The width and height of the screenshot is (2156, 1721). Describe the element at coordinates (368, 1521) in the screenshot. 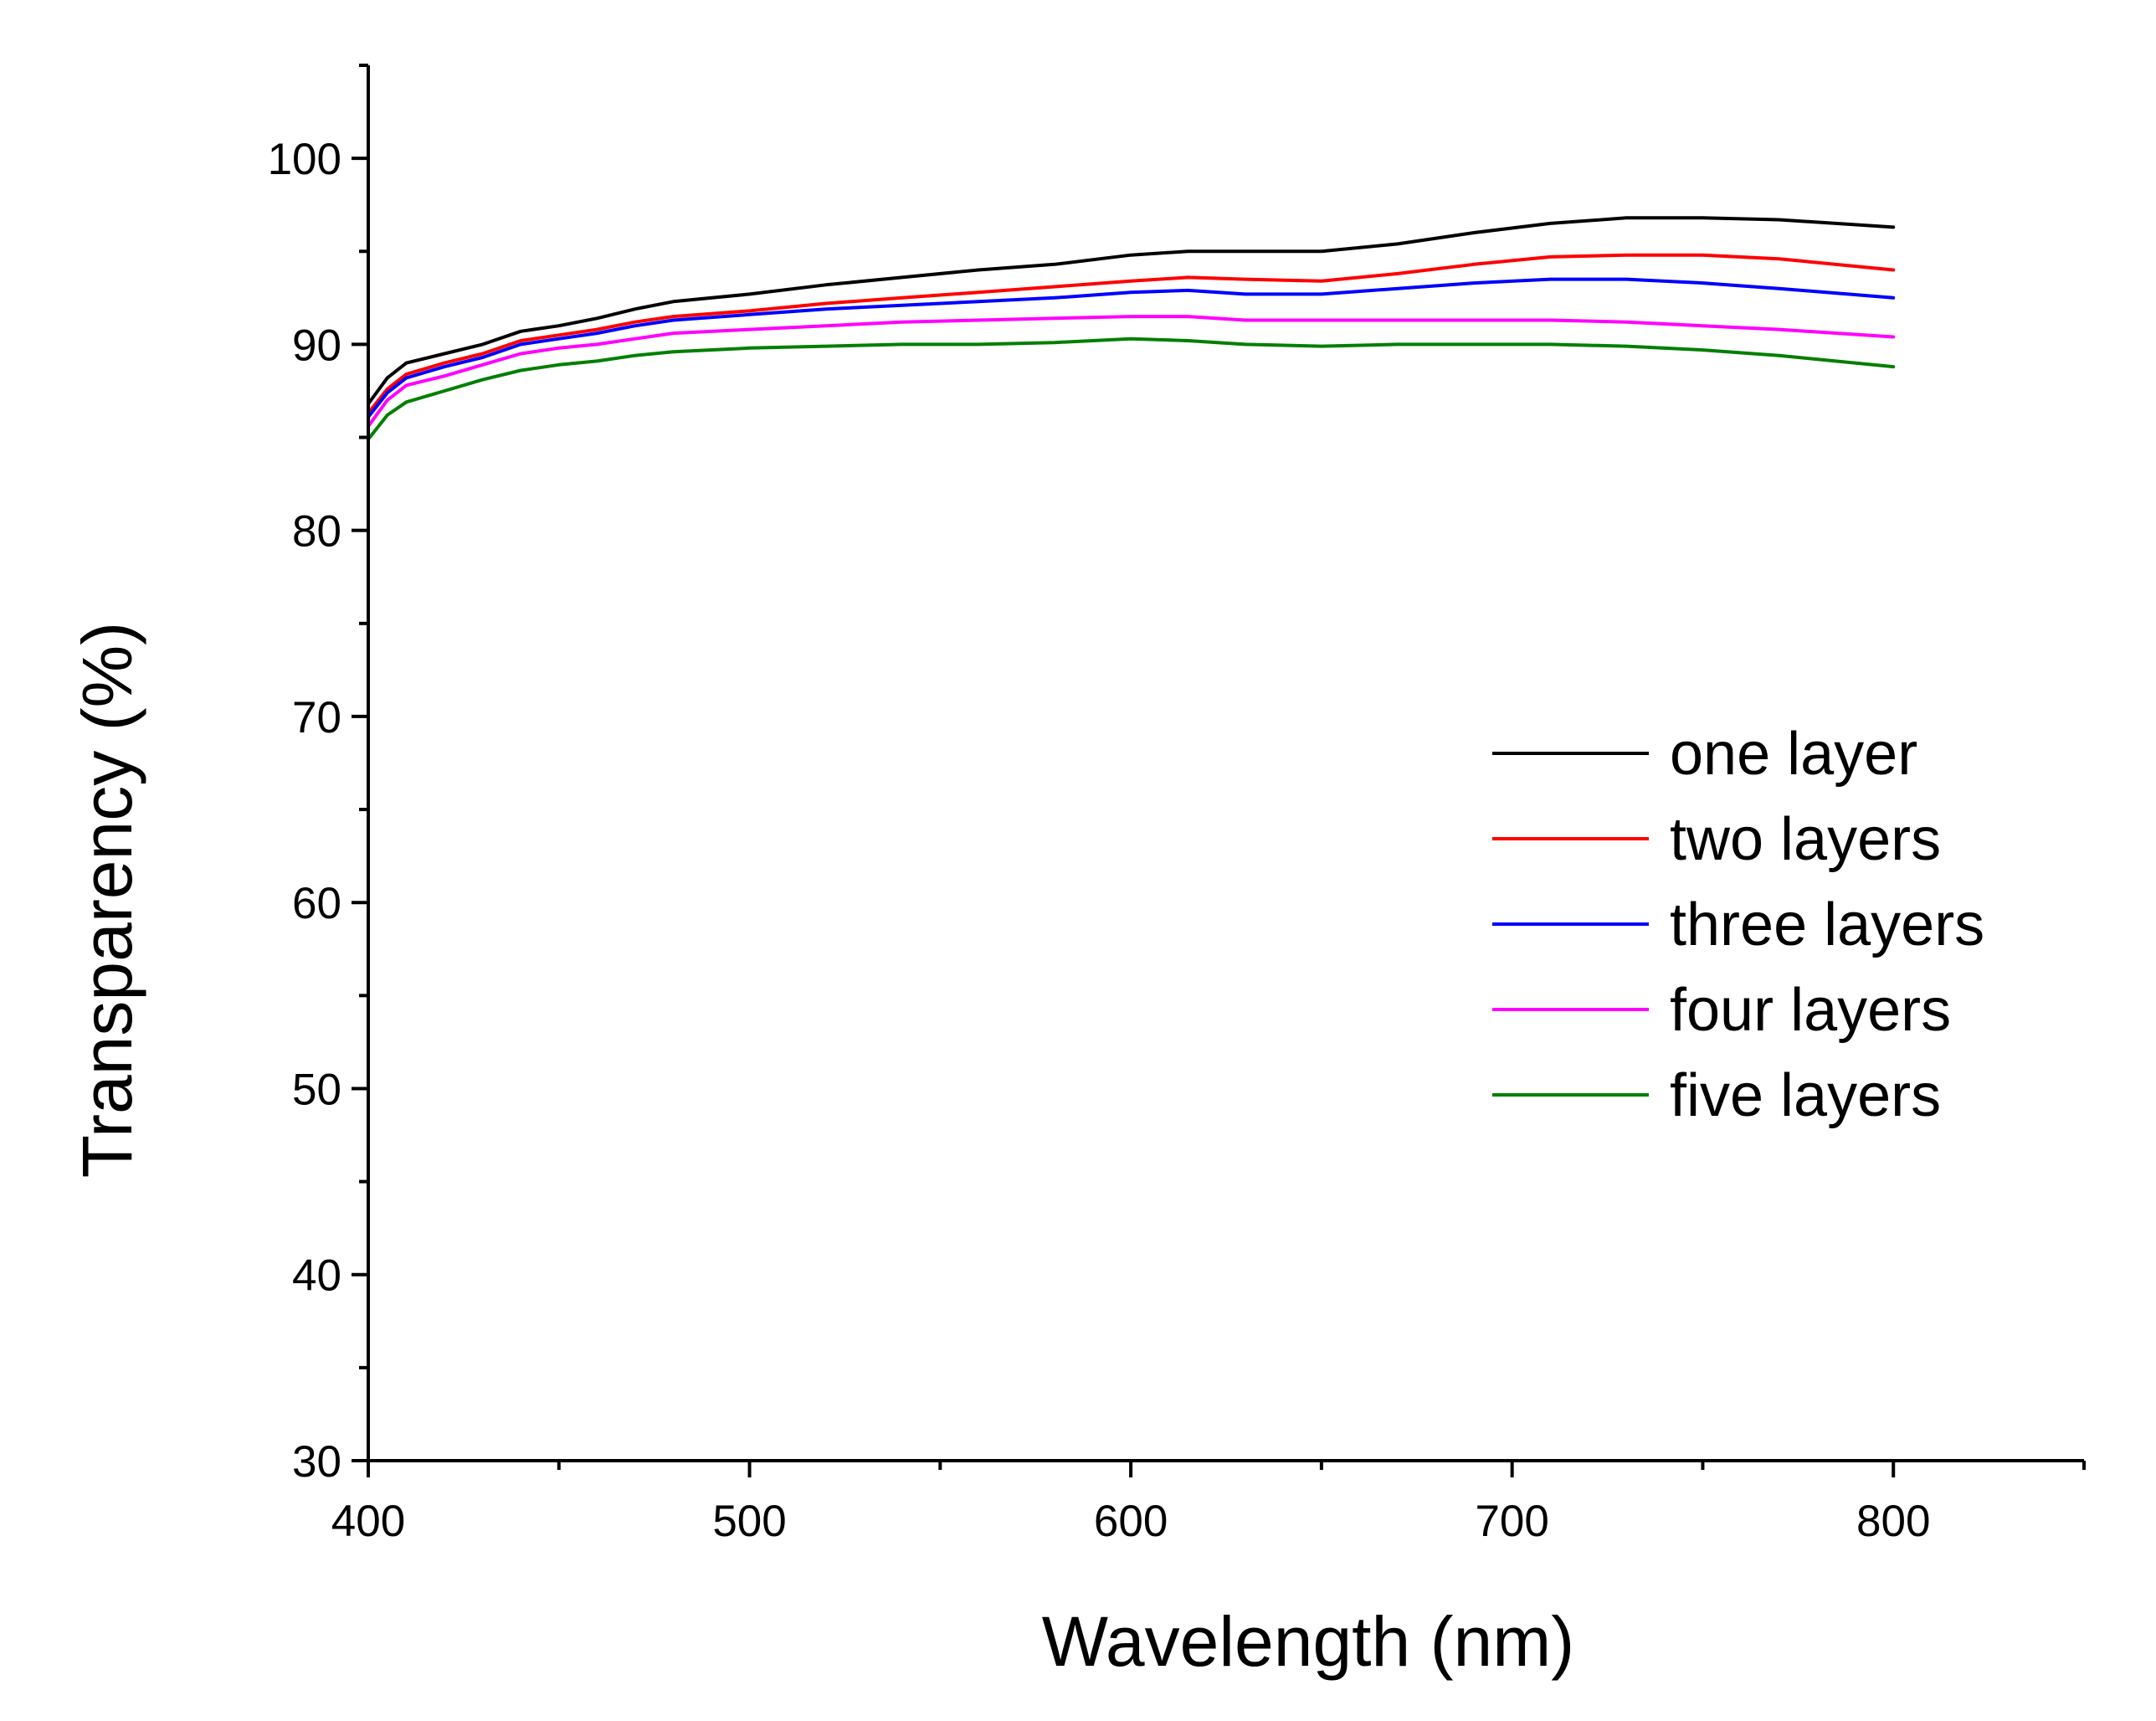

I see `x-tick-label: 400` at that location.